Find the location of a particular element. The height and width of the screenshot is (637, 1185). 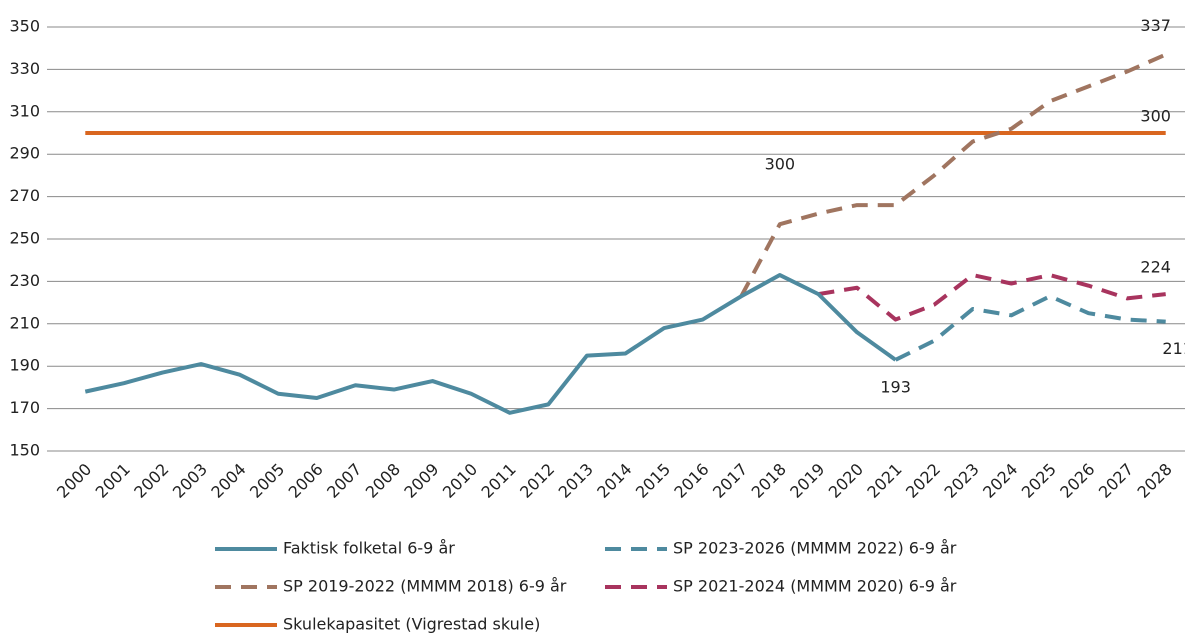

x-tick-label: 2002 is located at coordinates (151, 481).